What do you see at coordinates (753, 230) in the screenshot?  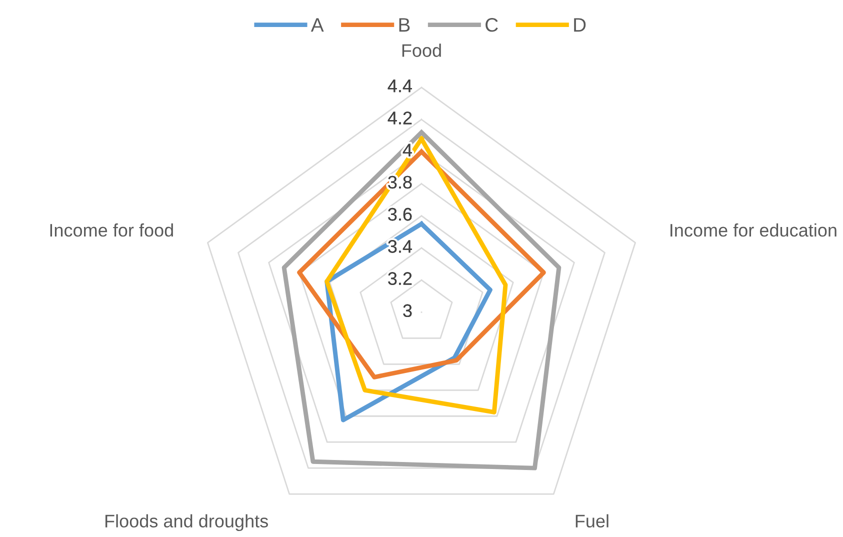 I see `spoke-label: Income for education` at bounding box center [753, 230].